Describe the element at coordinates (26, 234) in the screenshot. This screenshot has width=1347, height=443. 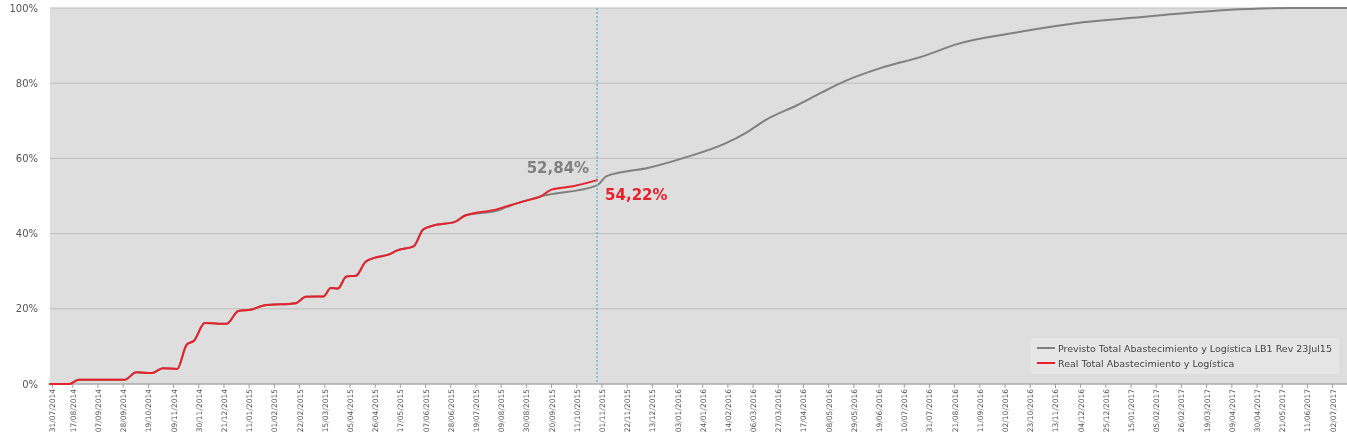
I see `y-tick-label: 40%` at that location.